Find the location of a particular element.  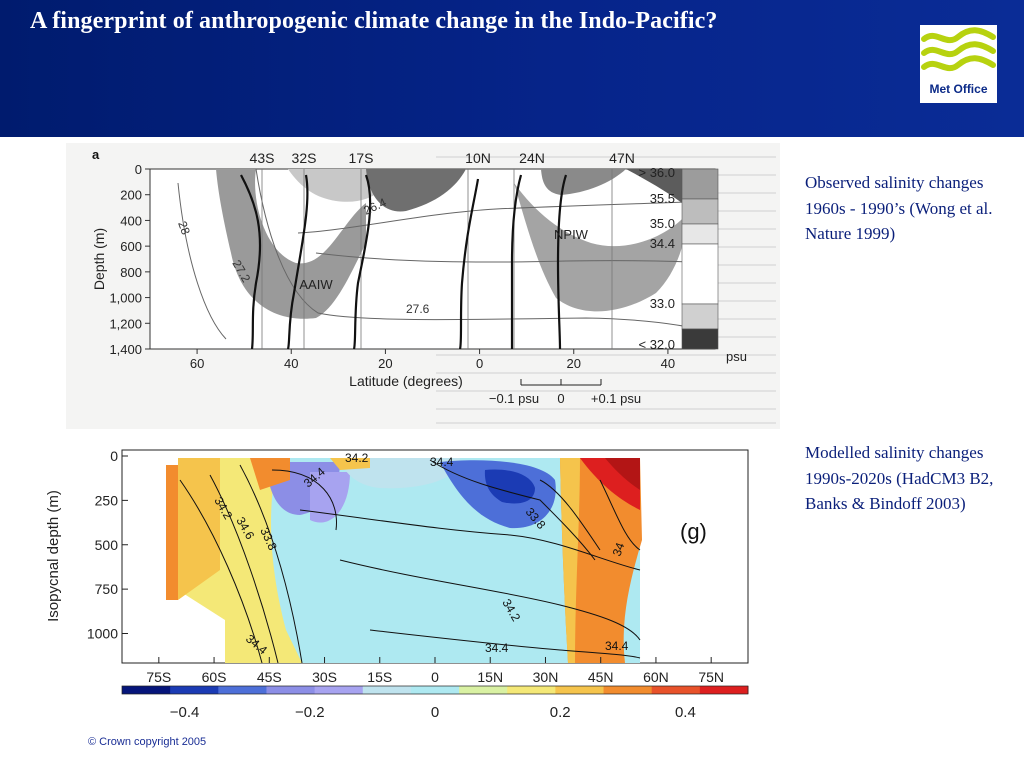

section-latitude-label: 24N is located at coordinates (532, 158).